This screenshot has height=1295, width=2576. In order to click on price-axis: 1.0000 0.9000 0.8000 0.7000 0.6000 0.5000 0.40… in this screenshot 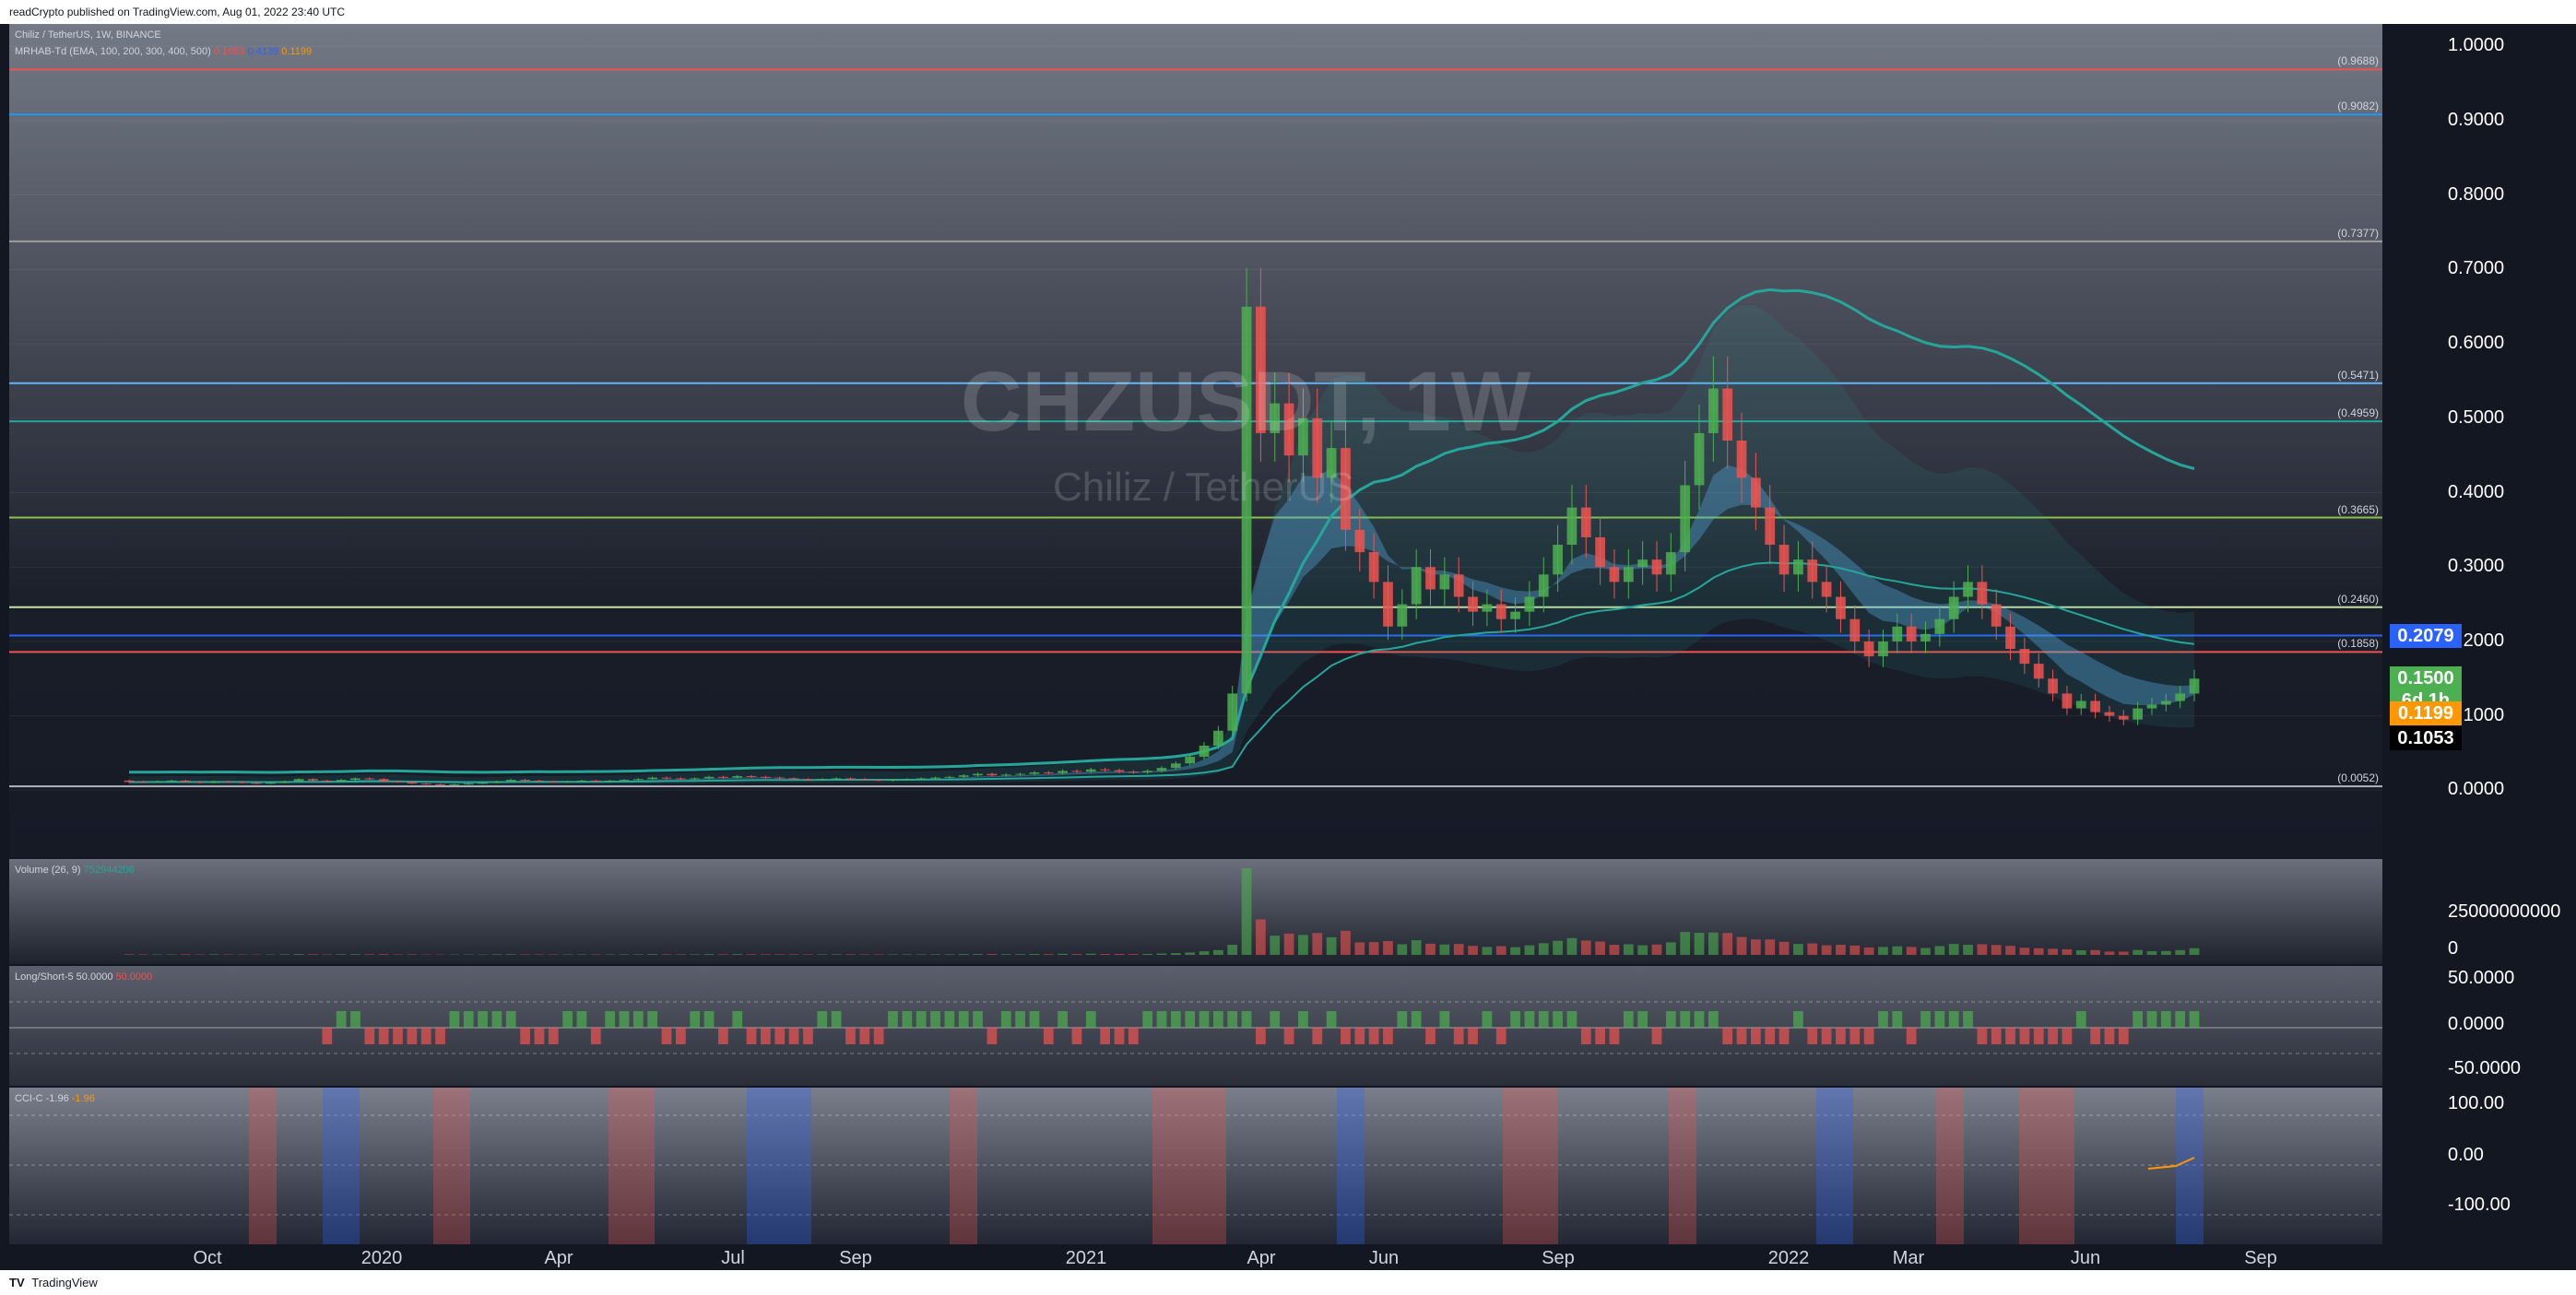, I will do `click(2479, 634)`.